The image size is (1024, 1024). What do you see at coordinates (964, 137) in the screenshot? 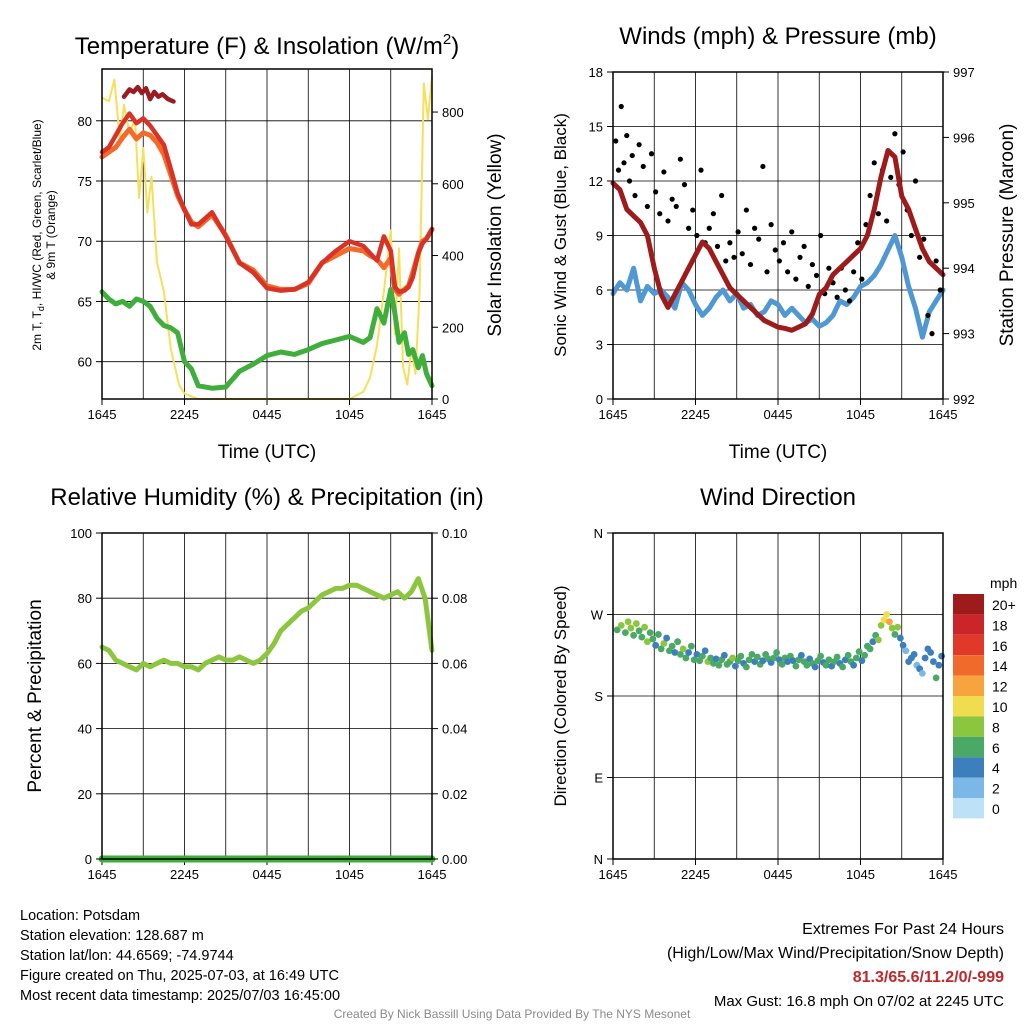
I see `y2-tick-label: 996` at bounding box center [964, 137].